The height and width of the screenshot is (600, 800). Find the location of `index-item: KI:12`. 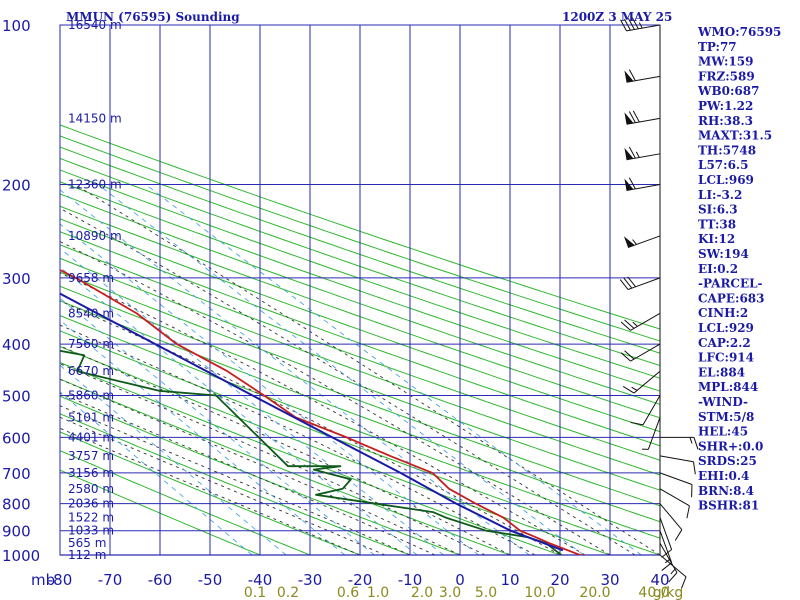

index-item: KI:12 is located at coordinates (716, 239).